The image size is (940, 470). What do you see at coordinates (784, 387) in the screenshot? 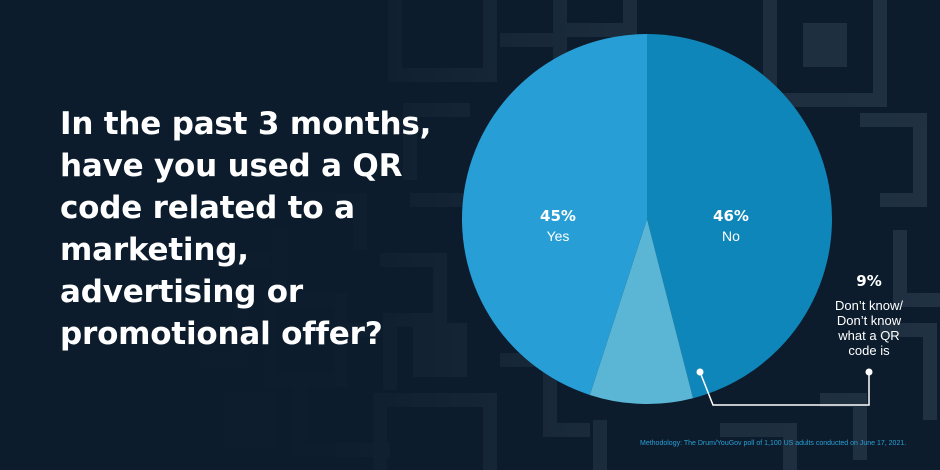
I see `dont-know-leader-line` at bounding box center [784, 387].